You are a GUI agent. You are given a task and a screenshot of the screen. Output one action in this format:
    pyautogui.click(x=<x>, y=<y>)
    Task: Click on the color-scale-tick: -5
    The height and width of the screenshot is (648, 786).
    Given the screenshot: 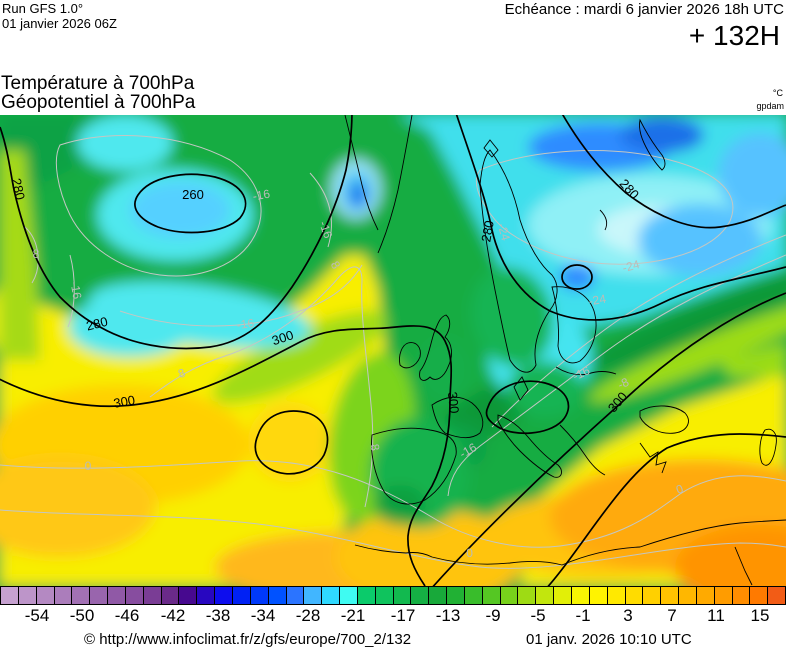 What is the action you would take?
    pyautogui.click(x=538, y=615)
    